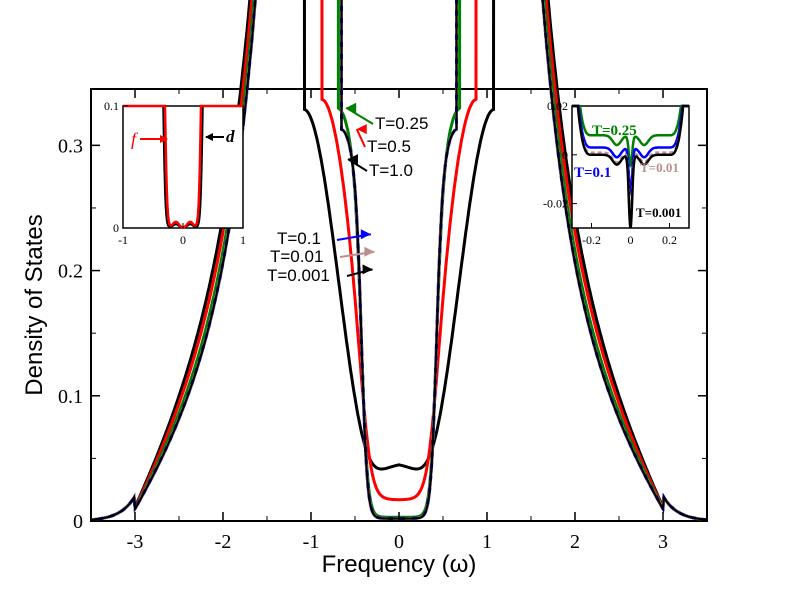 This screenshot has width=792, height=612. I want to click on x-axis-label: Frequency (ω), so click(399, 564).